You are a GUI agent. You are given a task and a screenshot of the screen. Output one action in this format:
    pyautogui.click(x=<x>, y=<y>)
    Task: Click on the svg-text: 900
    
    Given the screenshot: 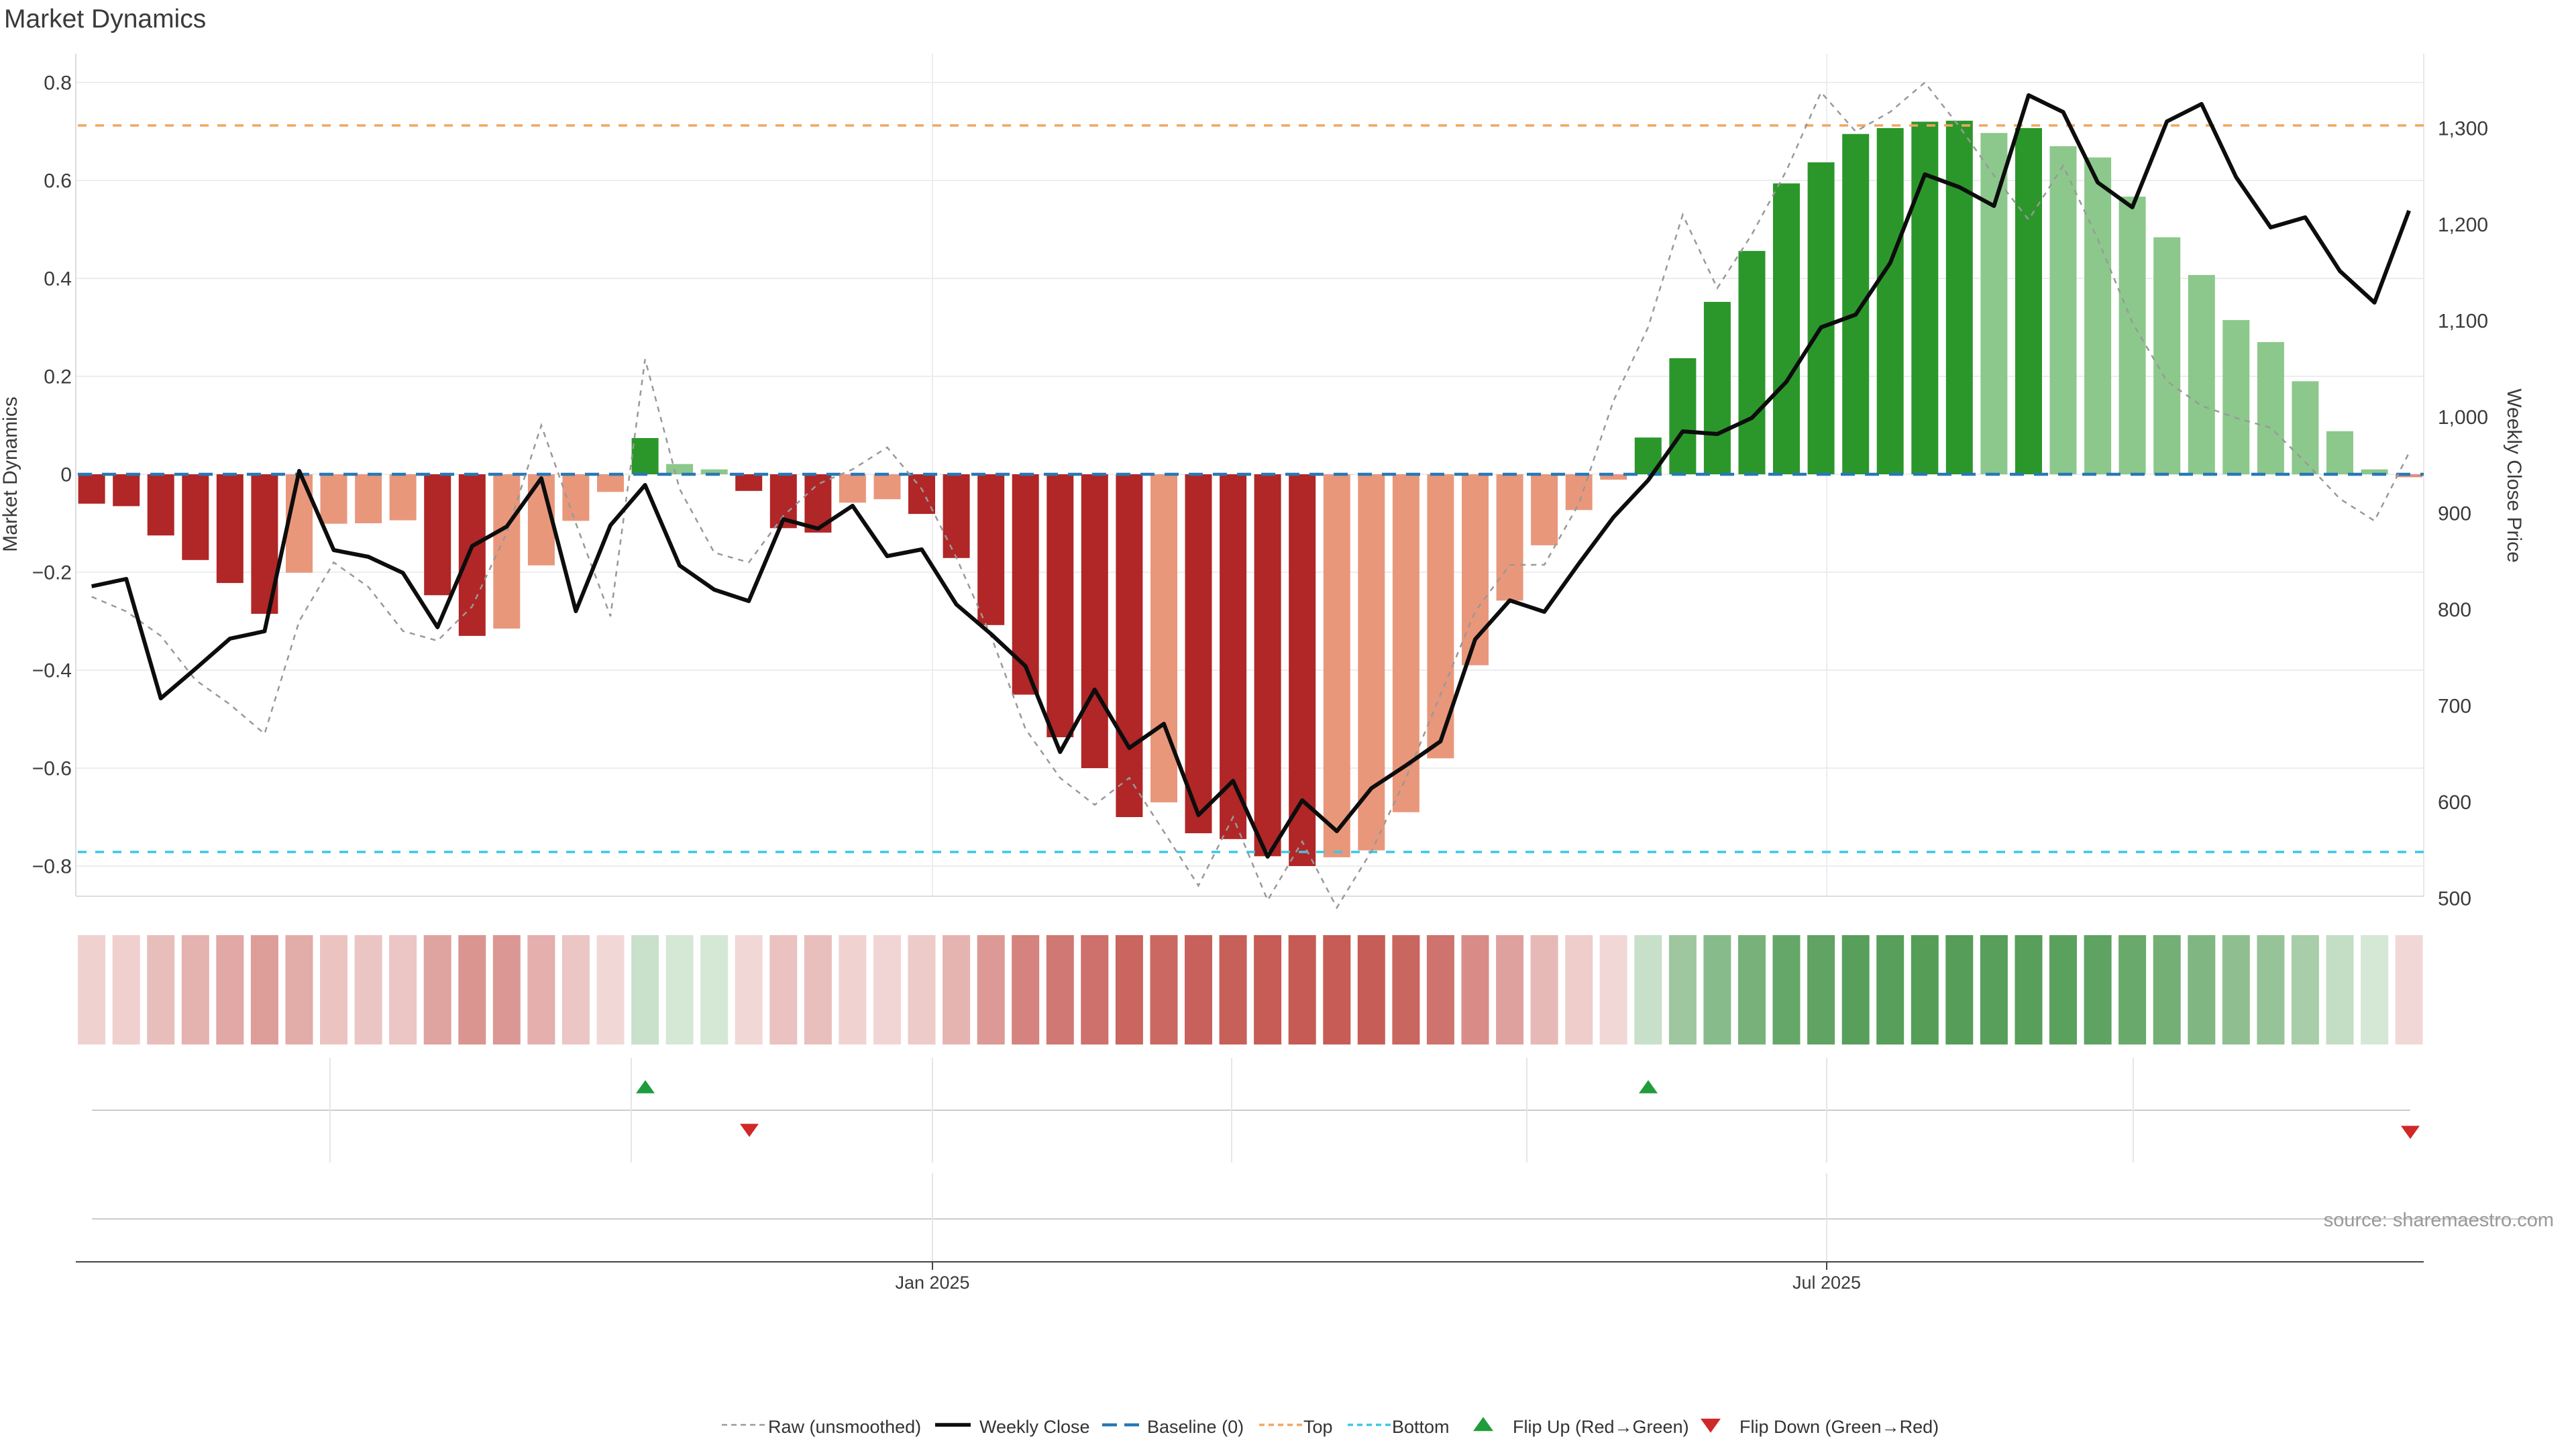 What is the action you would take?
    pyautogui.click(x=2454, y=514)
    